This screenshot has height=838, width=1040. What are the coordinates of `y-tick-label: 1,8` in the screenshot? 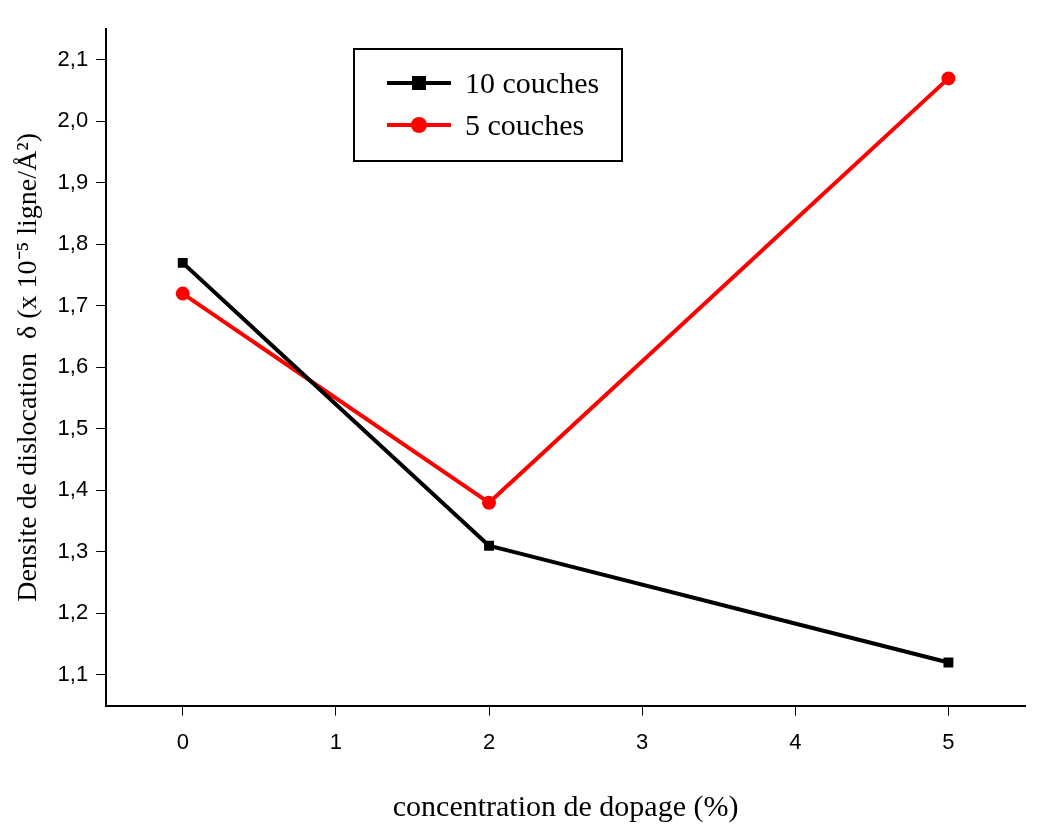 It's located at (73, 243).